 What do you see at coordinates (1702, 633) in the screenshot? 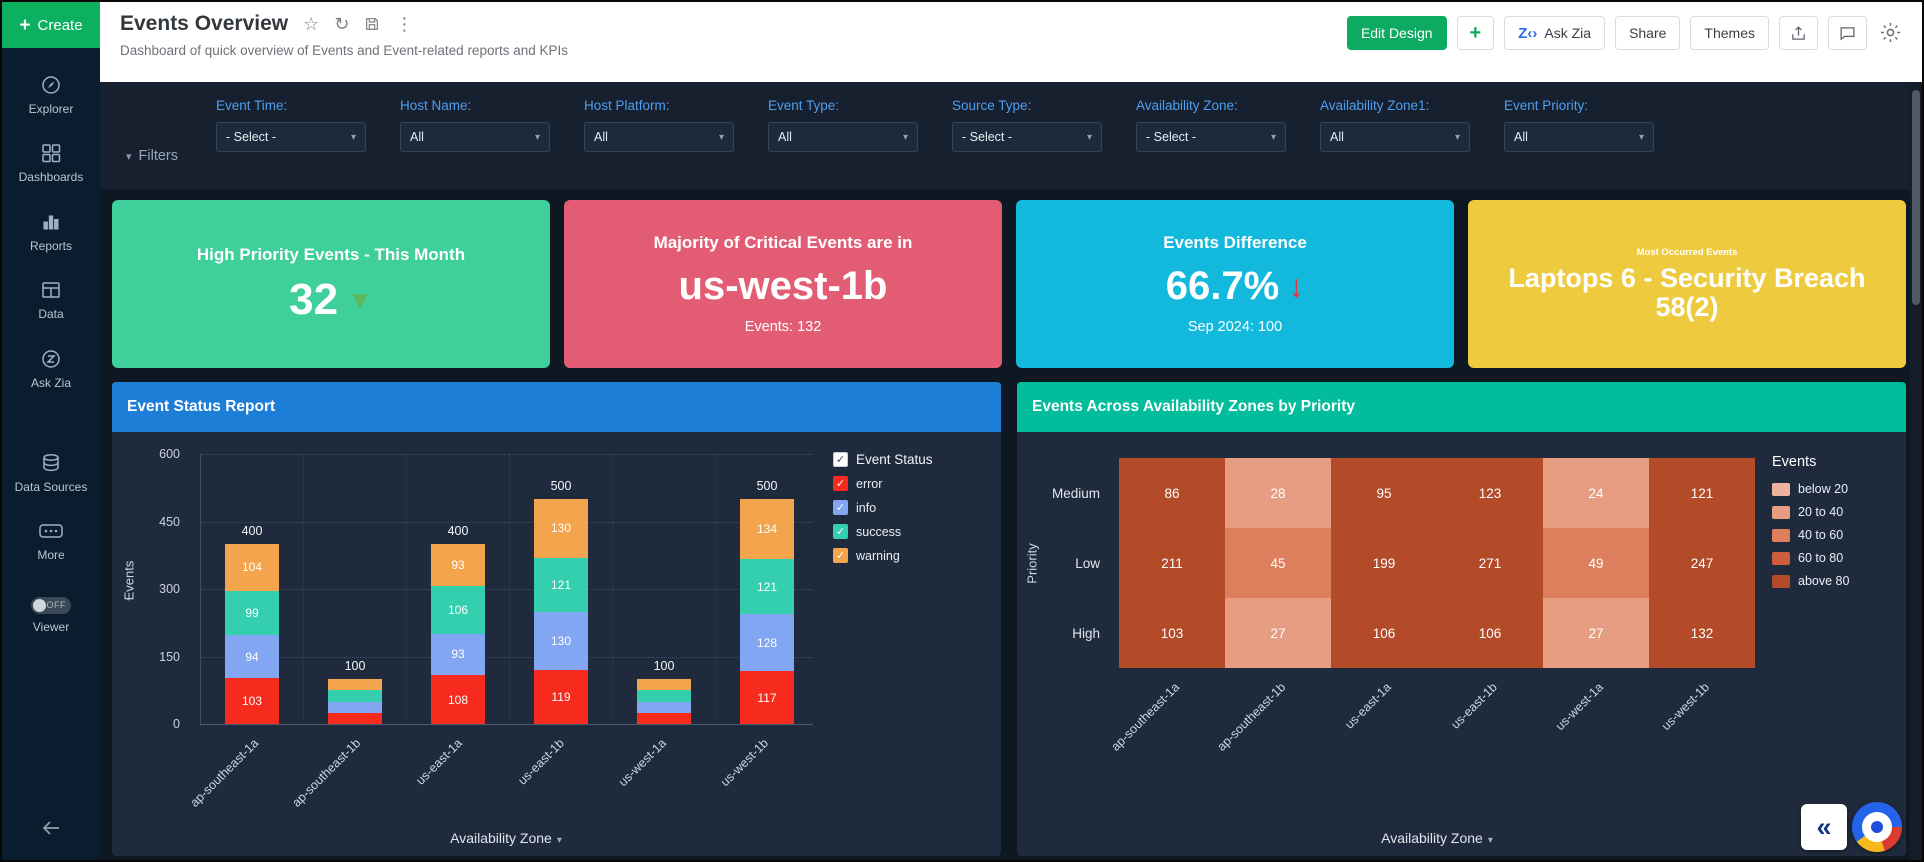
I see `heatmap-cell: 132` at bounding box center [1702, 633].